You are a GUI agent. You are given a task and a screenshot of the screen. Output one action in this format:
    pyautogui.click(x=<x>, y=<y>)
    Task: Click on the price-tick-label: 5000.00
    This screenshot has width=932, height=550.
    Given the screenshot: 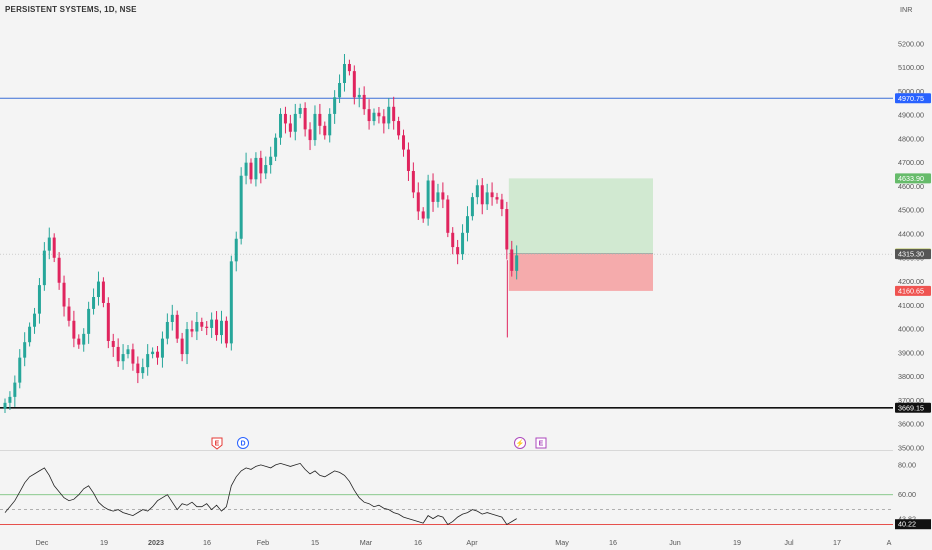 What is the action you would take?
    pyautogui.click(x=911, y=91)
    